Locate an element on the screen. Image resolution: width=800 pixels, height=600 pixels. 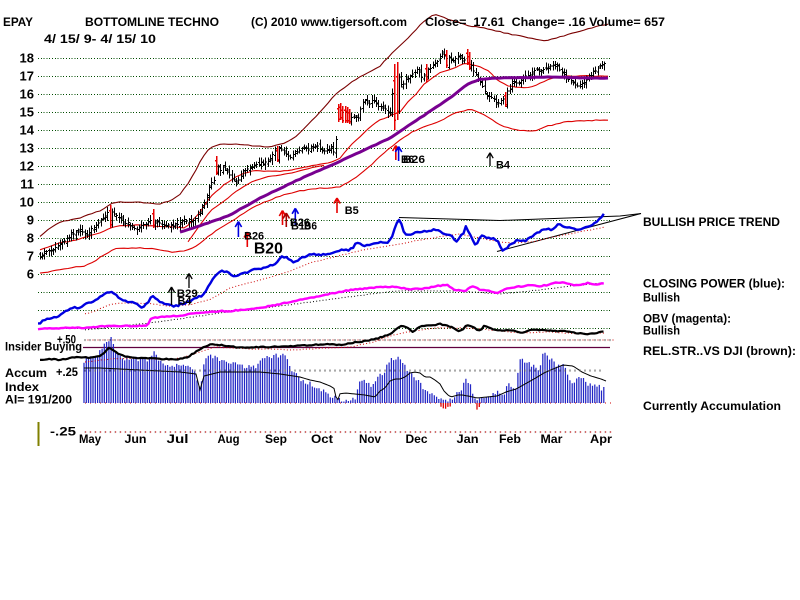
svg-text: 10 is located at coordinates (27, 202).